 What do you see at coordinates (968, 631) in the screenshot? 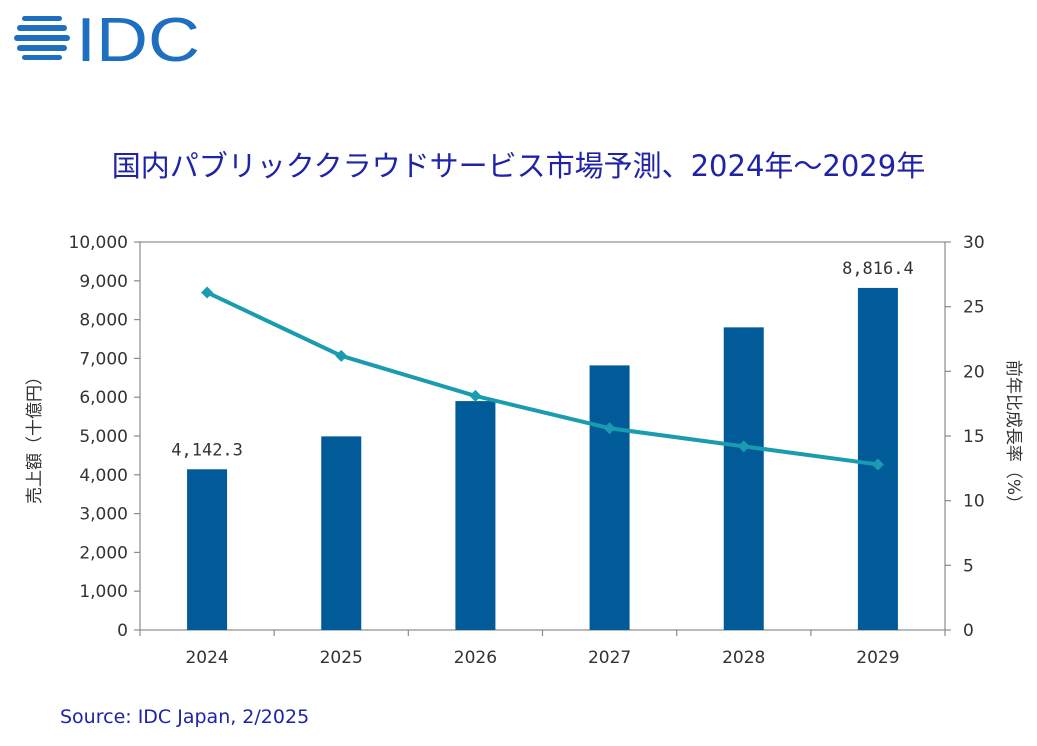
I see `right-tick-label: 0` at bounding box center [968, 631].